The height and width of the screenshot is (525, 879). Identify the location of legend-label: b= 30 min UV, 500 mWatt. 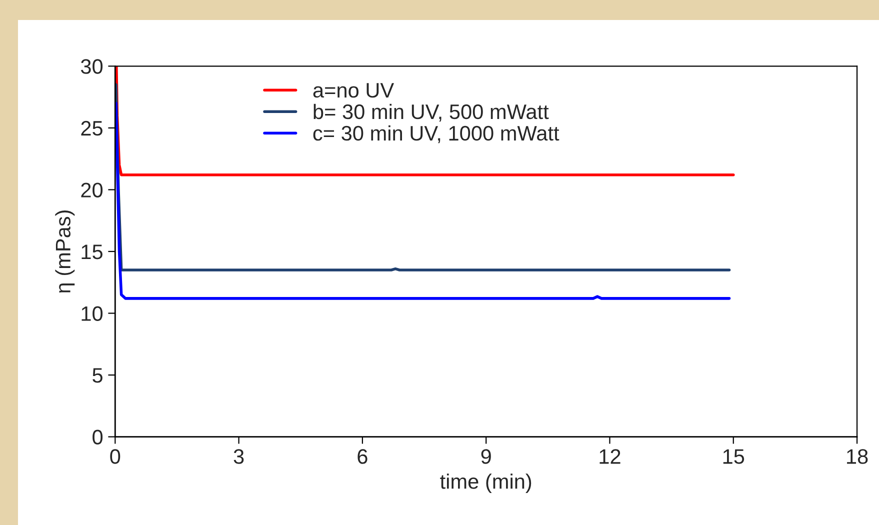
(431, 113).